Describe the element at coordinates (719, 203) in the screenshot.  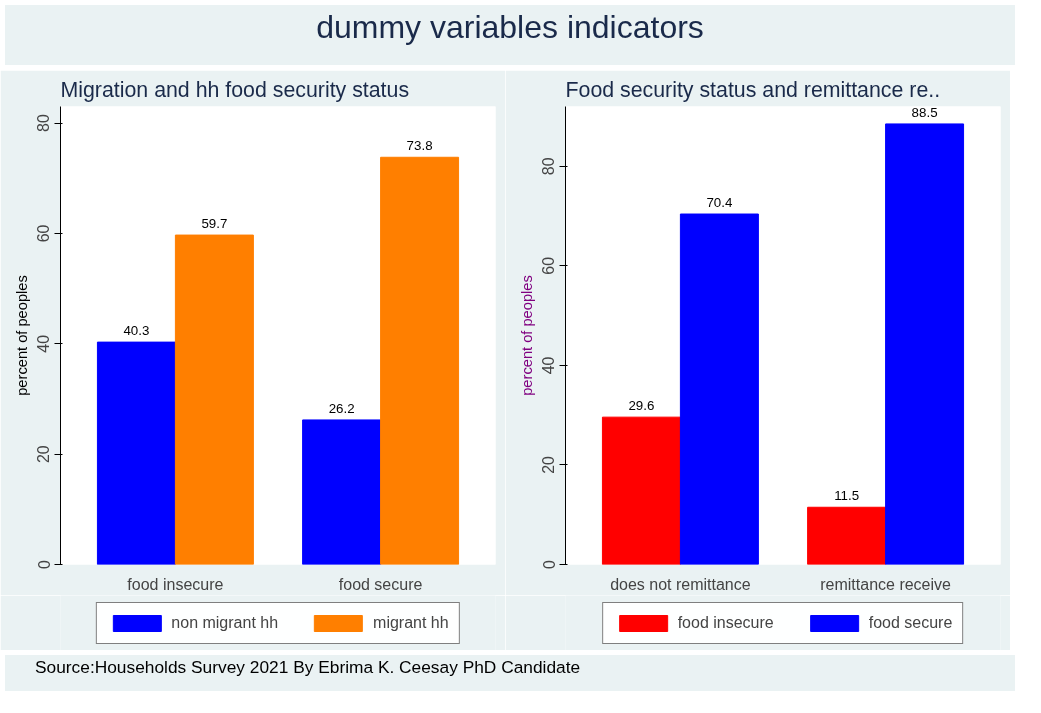
I see `data-label: 70.4` at that location.